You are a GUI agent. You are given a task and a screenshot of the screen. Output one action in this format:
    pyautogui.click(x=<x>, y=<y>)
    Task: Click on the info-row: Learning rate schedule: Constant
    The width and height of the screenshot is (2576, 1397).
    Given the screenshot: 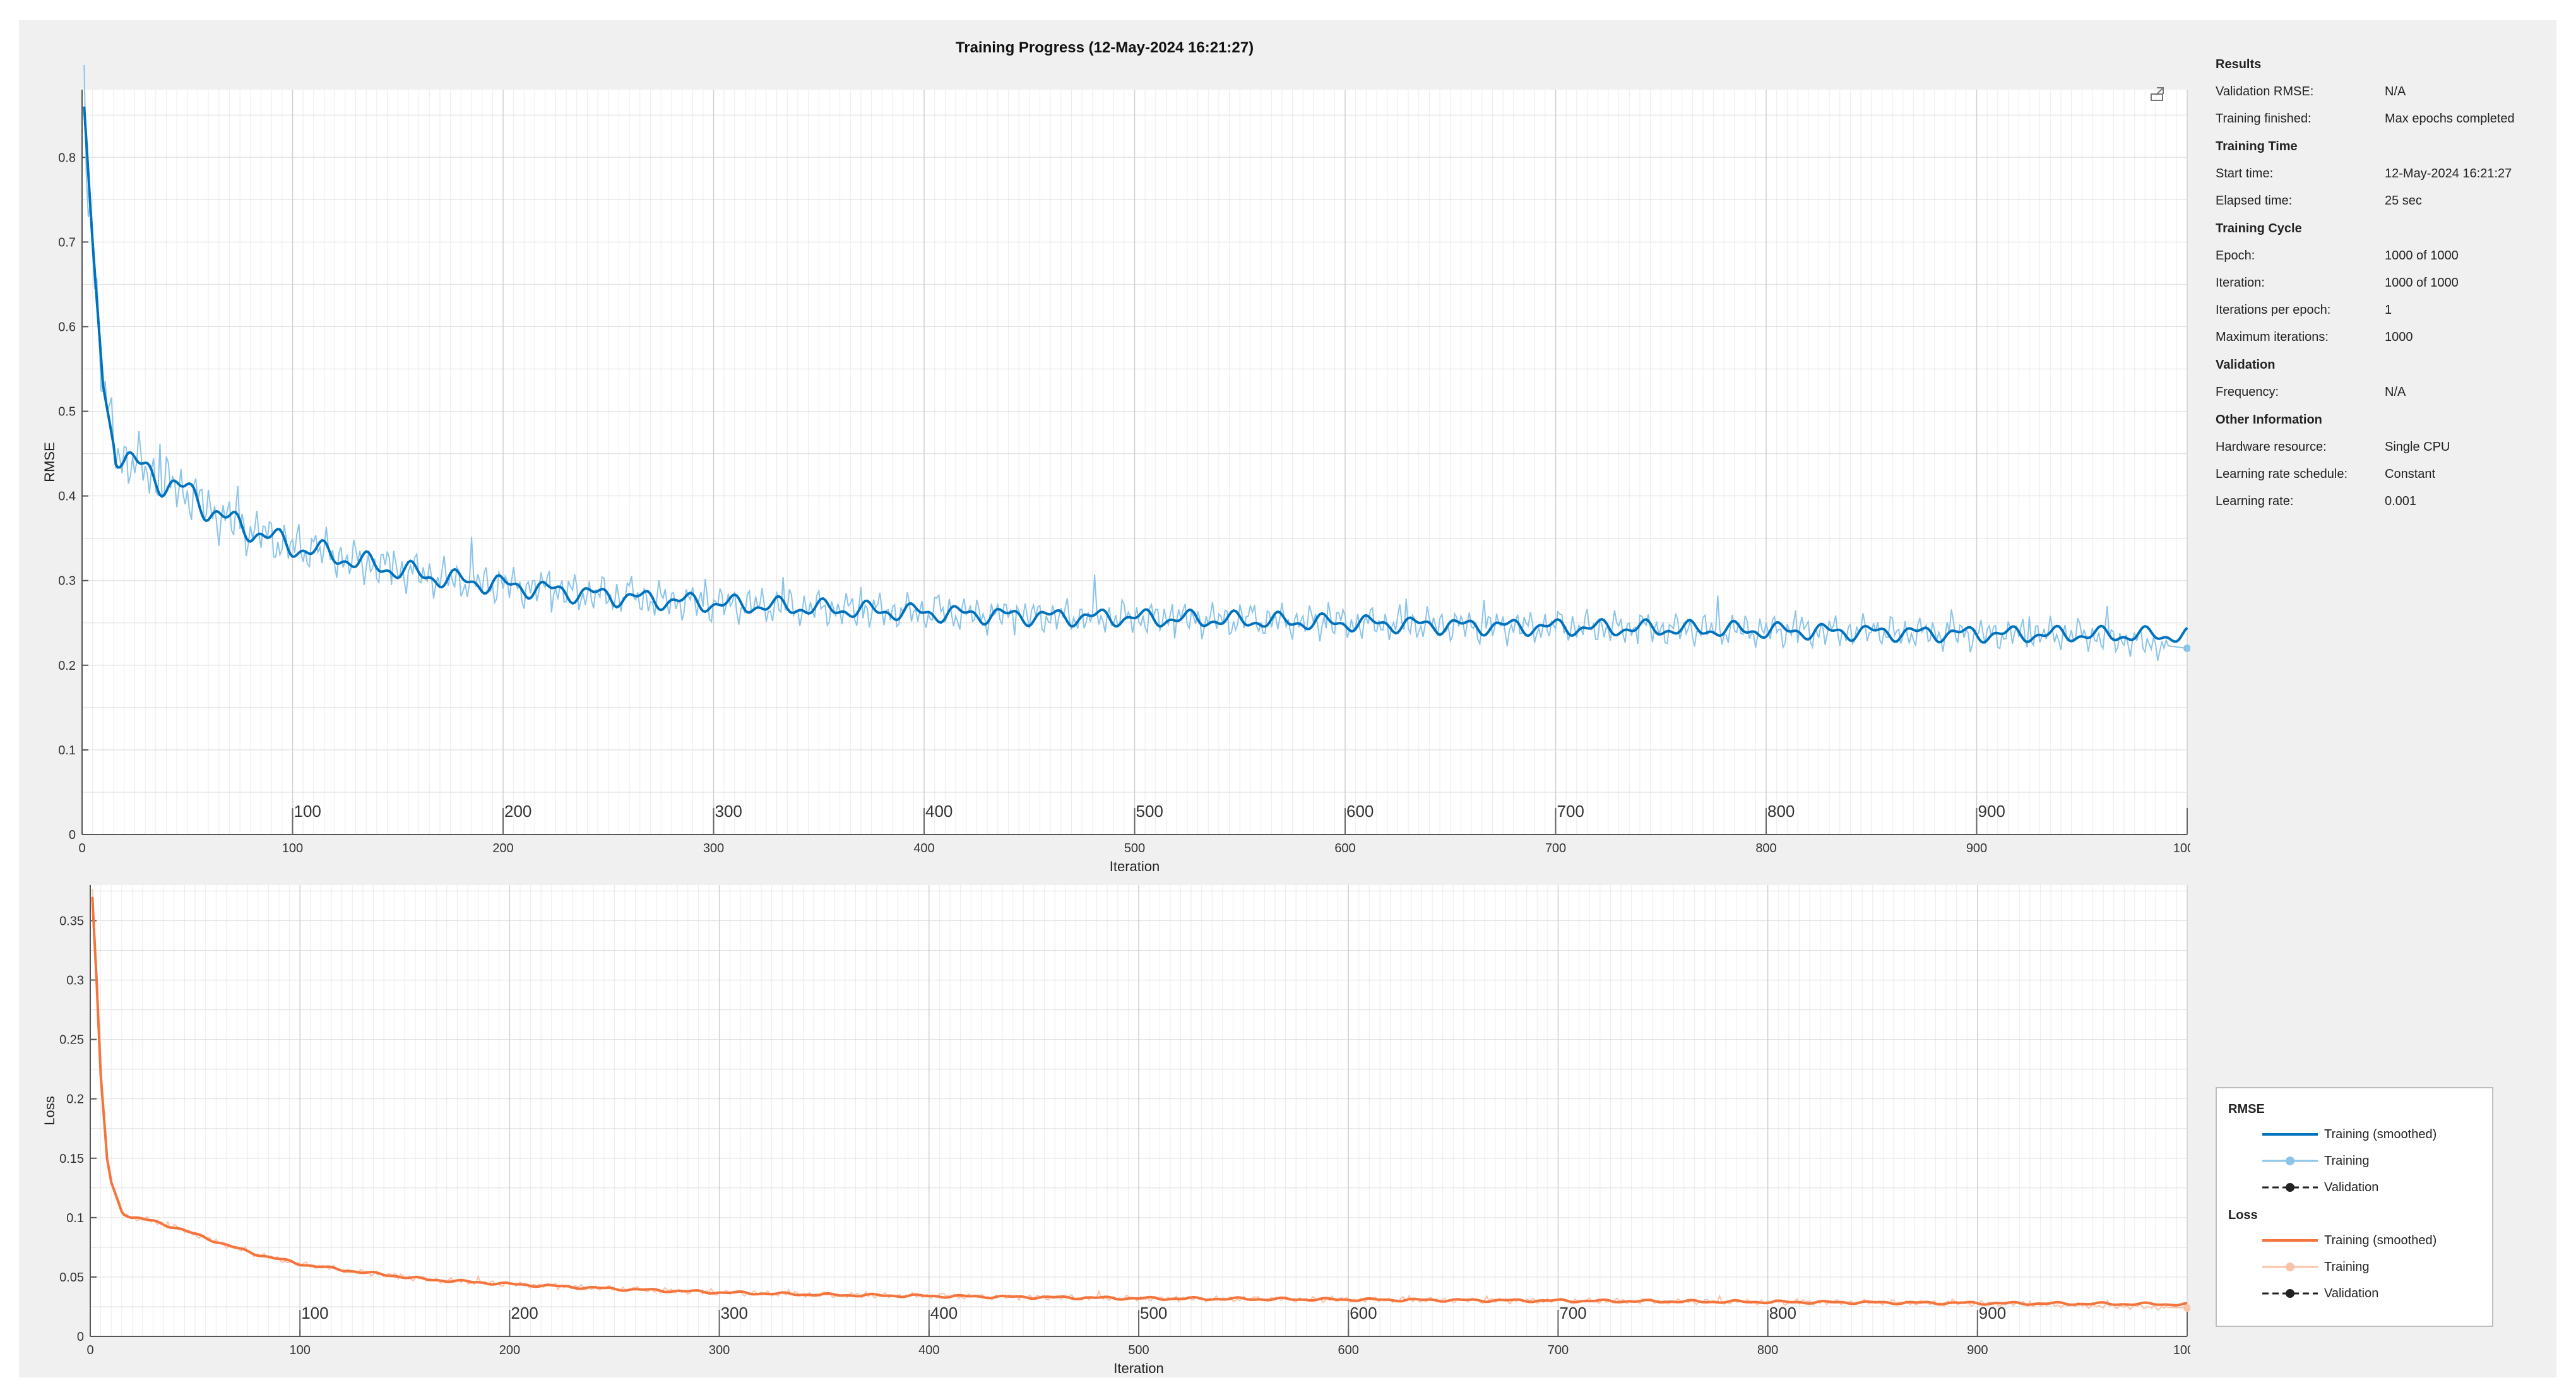 What is the action you would take?
    pyautogui.click(x=2380, y=474)
    